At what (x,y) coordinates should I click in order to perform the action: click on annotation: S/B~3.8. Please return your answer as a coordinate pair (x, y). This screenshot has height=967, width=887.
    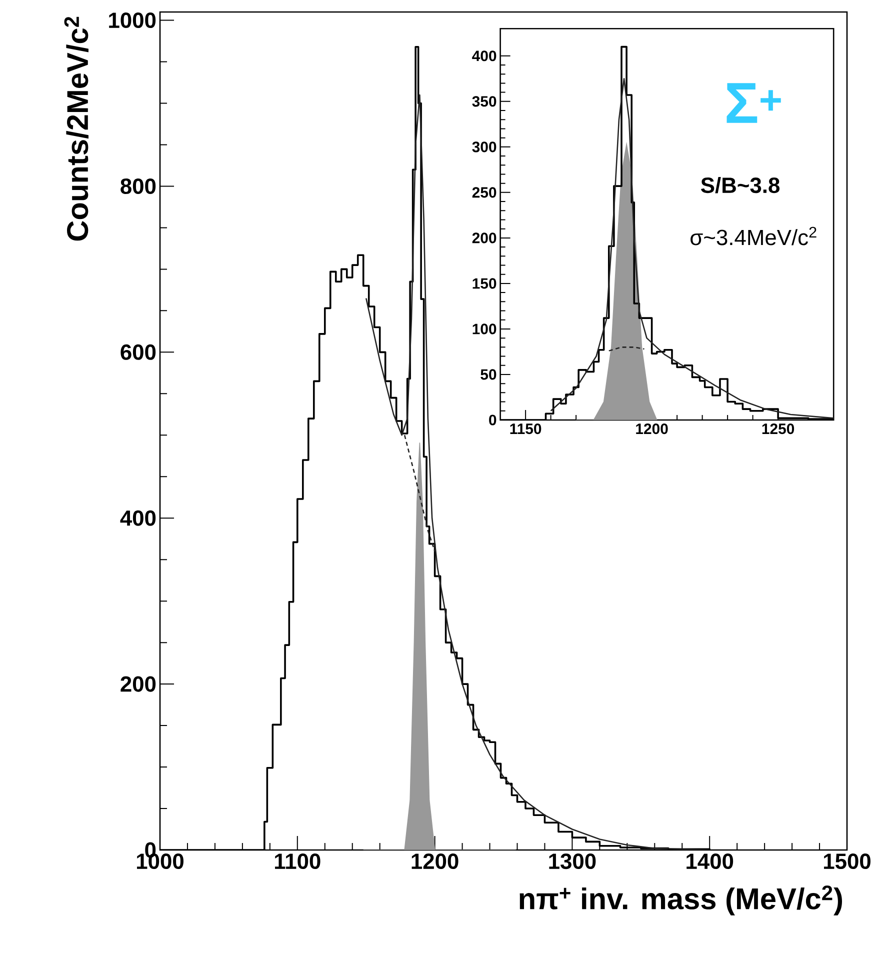
    Looking at the image, I should click on (740, 185).